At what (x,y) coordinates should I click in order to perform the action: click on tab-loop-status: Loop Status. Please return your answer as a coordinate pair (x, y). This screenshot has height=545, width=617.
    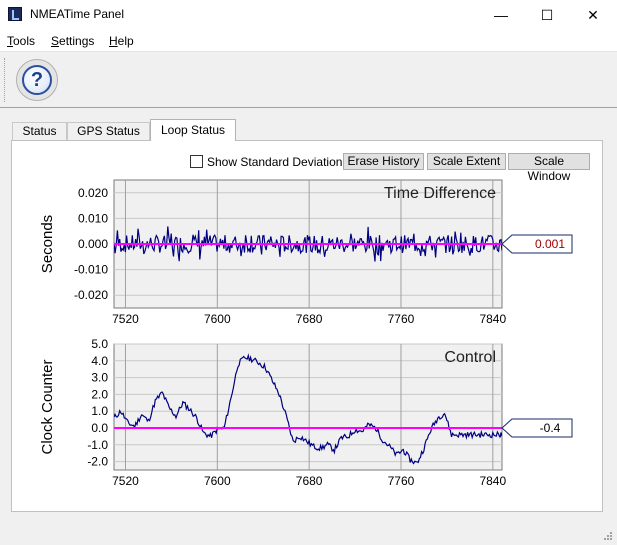
    Looking at the image, I should click on (193, 130).